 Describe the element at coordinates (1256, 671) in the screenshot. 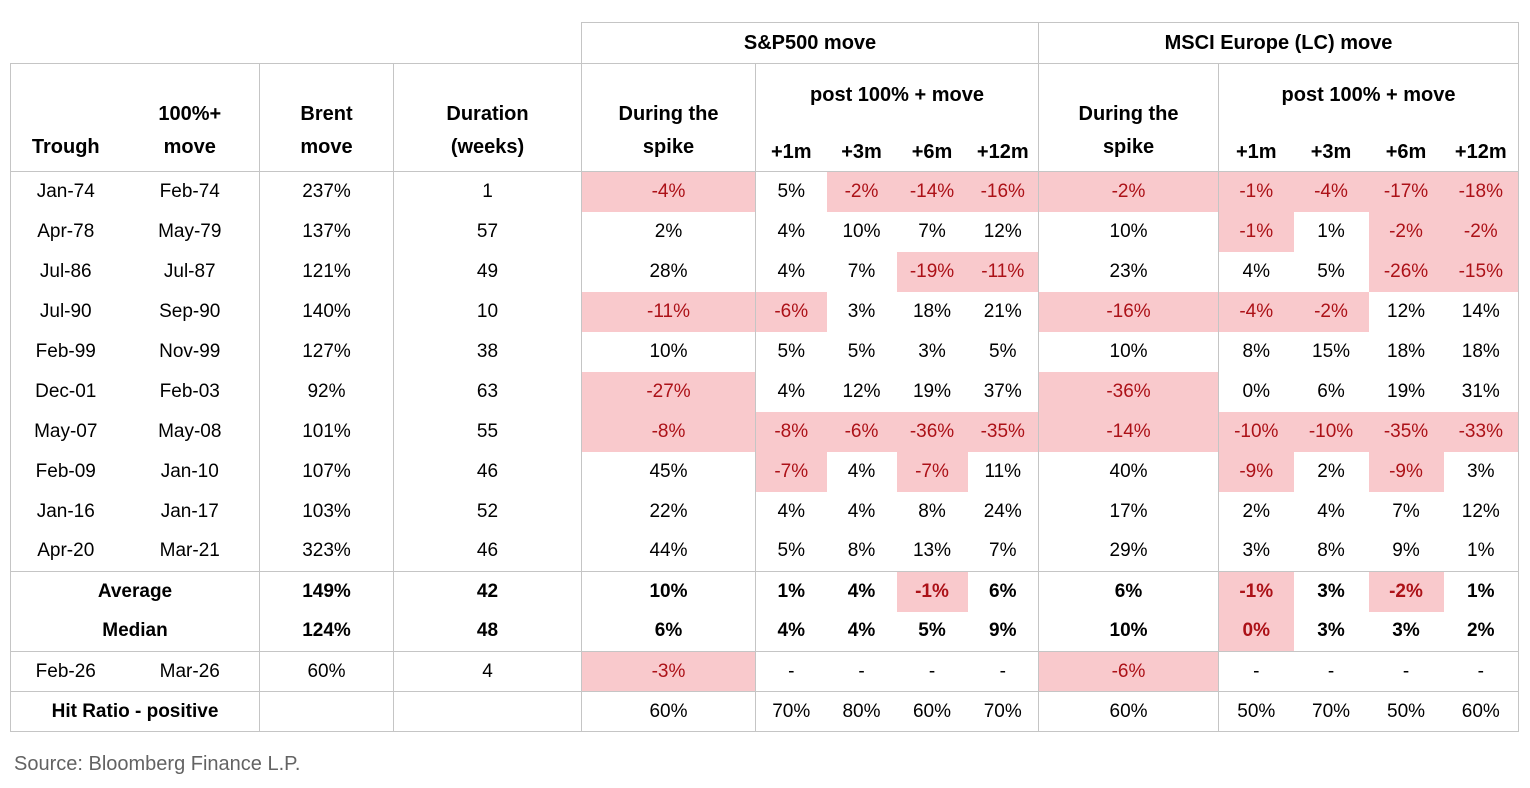

I see `msci-post-cell: -` at that location.